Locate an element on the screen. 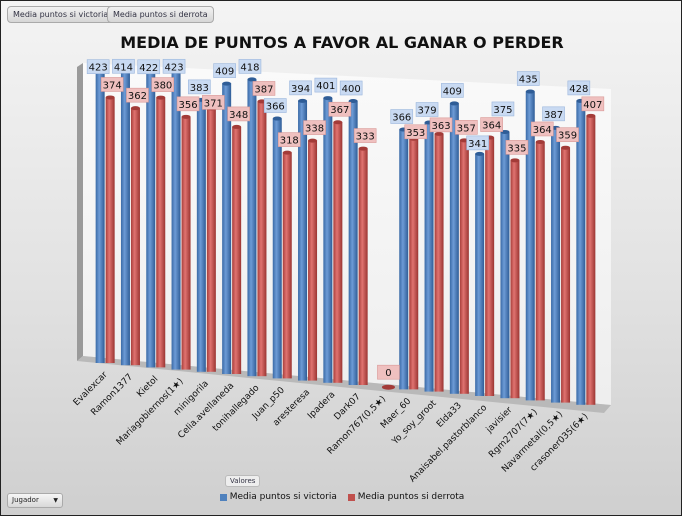 The image size is (682, 517). legend-swatch-derrota is located at coordinates (351, 497).